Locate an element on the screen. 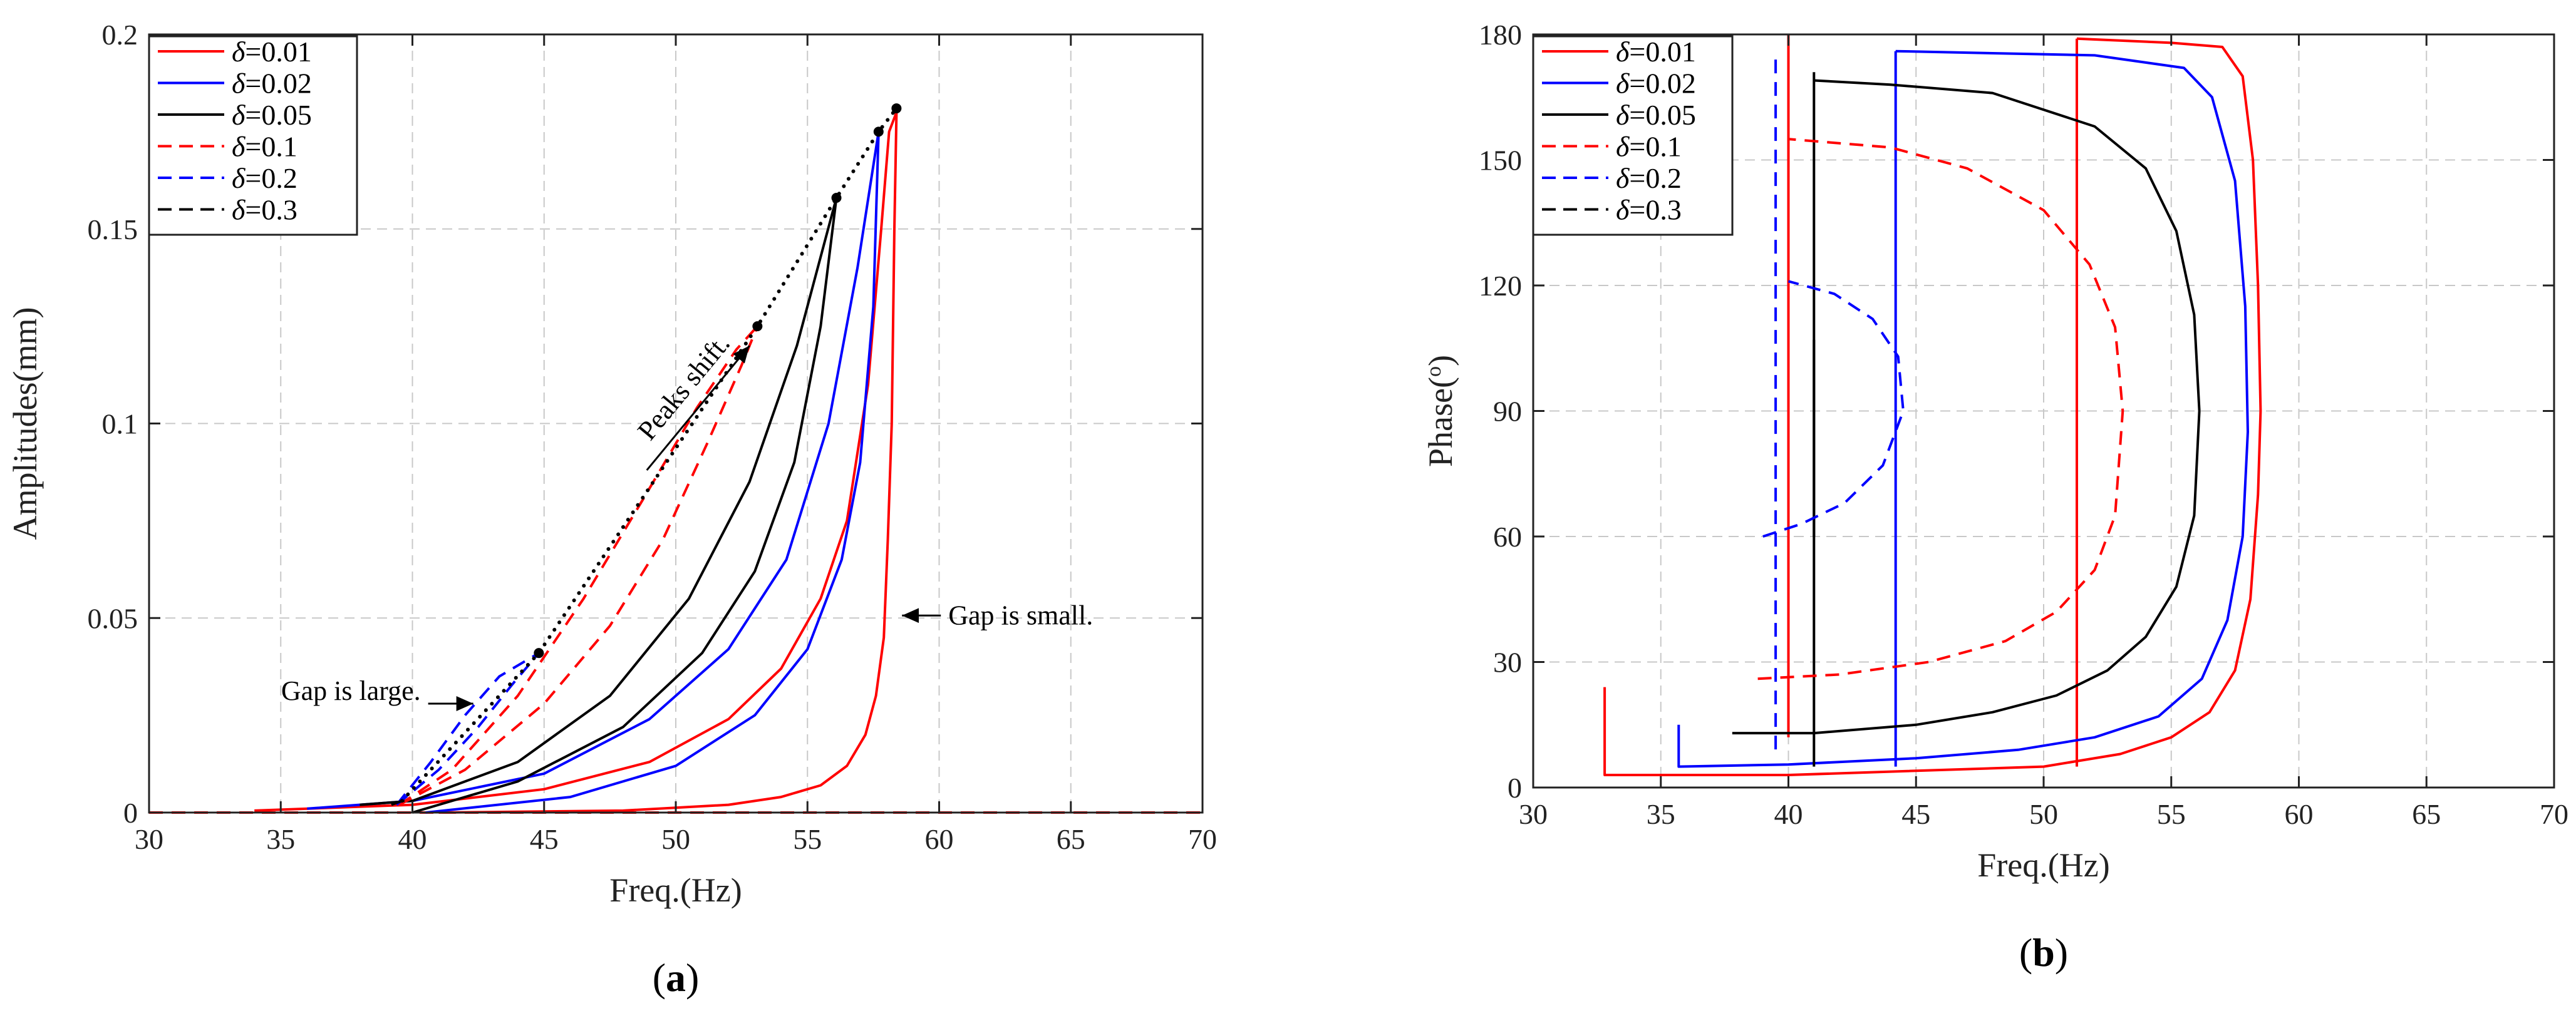 This screenshot has width=2576, height=1011. y-tick-label: 180 is located at coordinates (1500, 35).